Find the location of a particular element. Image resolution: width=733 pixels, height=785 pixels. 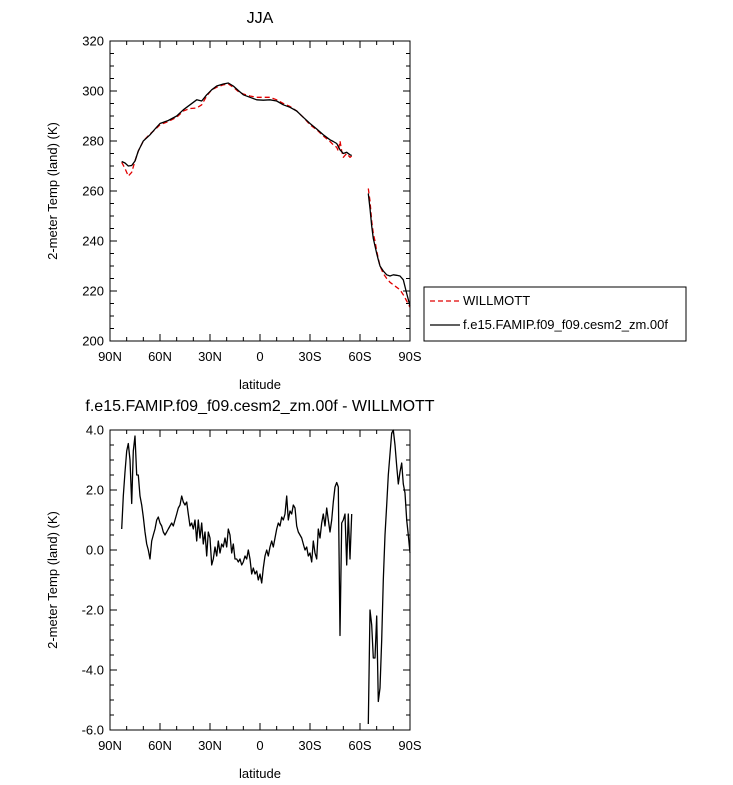

legend-box is located at coordinates (555, 314).